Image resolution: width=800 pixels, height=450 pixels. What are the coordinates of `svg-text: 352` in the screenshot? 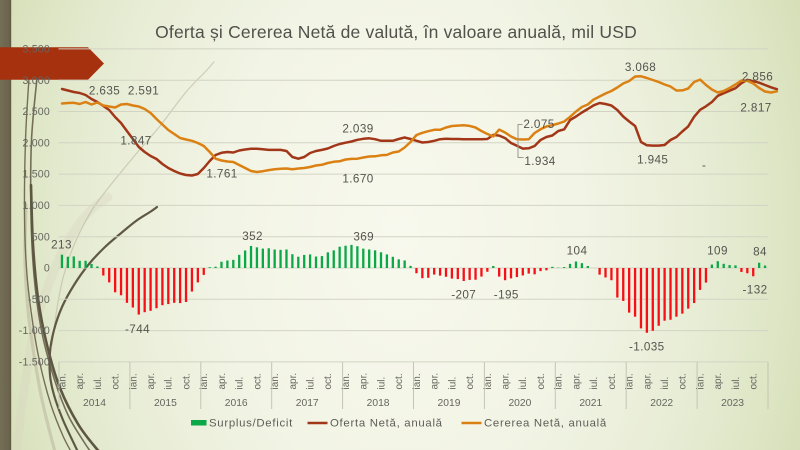 It's located at (252, 236).